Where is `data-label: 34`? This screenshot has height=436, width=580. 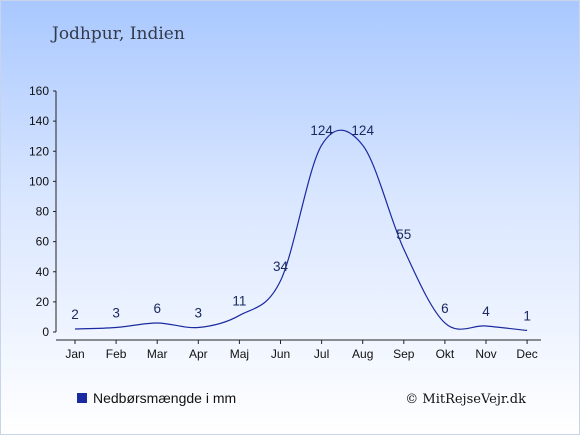 data-label: 34 is located at coordinates (281, 266).